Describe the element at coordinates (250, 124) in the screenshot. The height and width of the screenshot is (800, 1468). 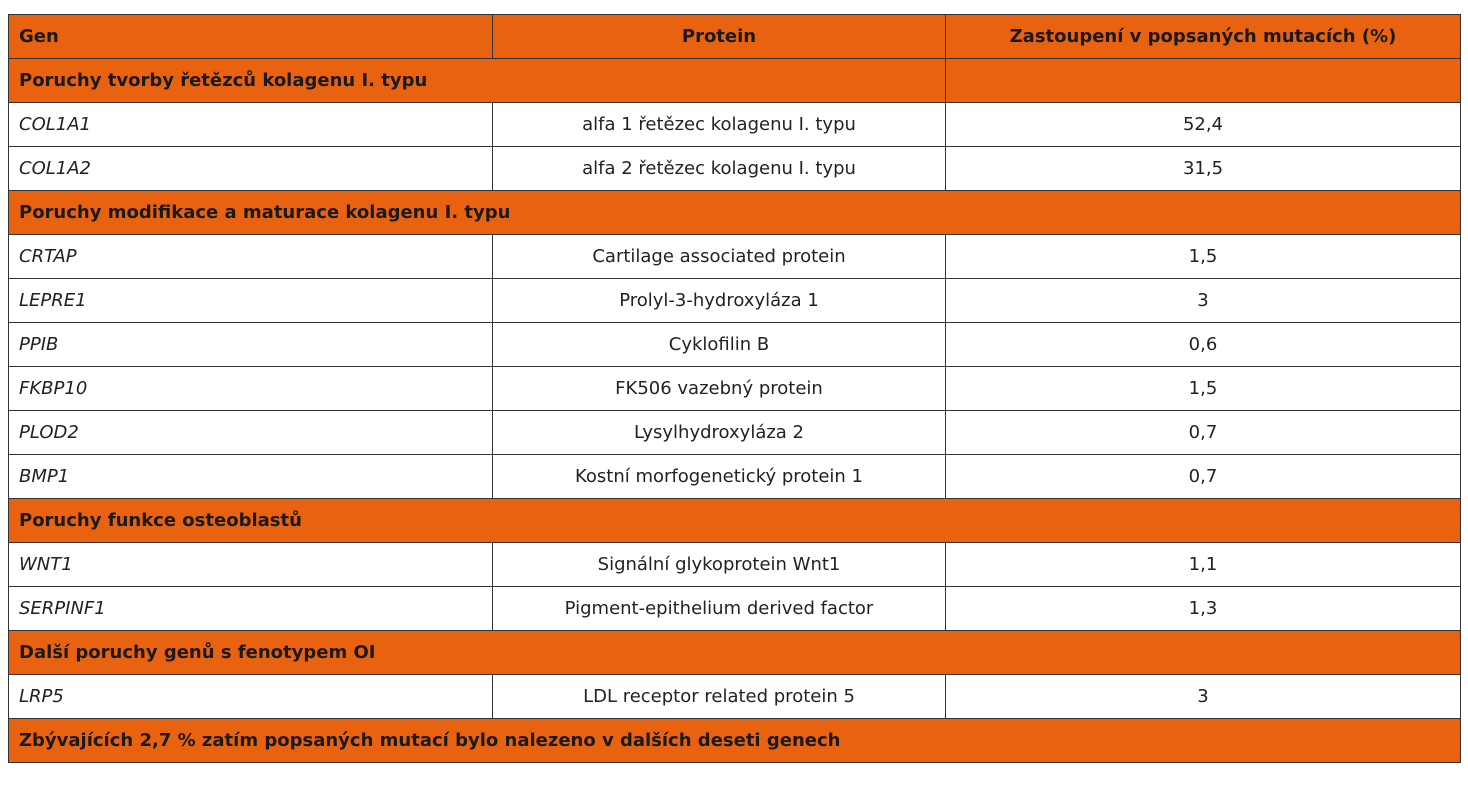
I see `gene-cell: COL1A1` at that location.